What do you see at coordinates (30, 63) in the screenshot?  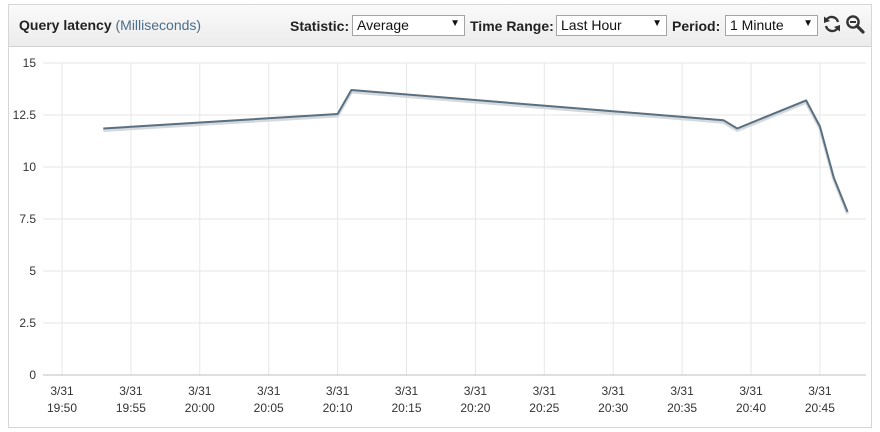 I see `y-tick-label: 15` at bounding box center [30, 63].